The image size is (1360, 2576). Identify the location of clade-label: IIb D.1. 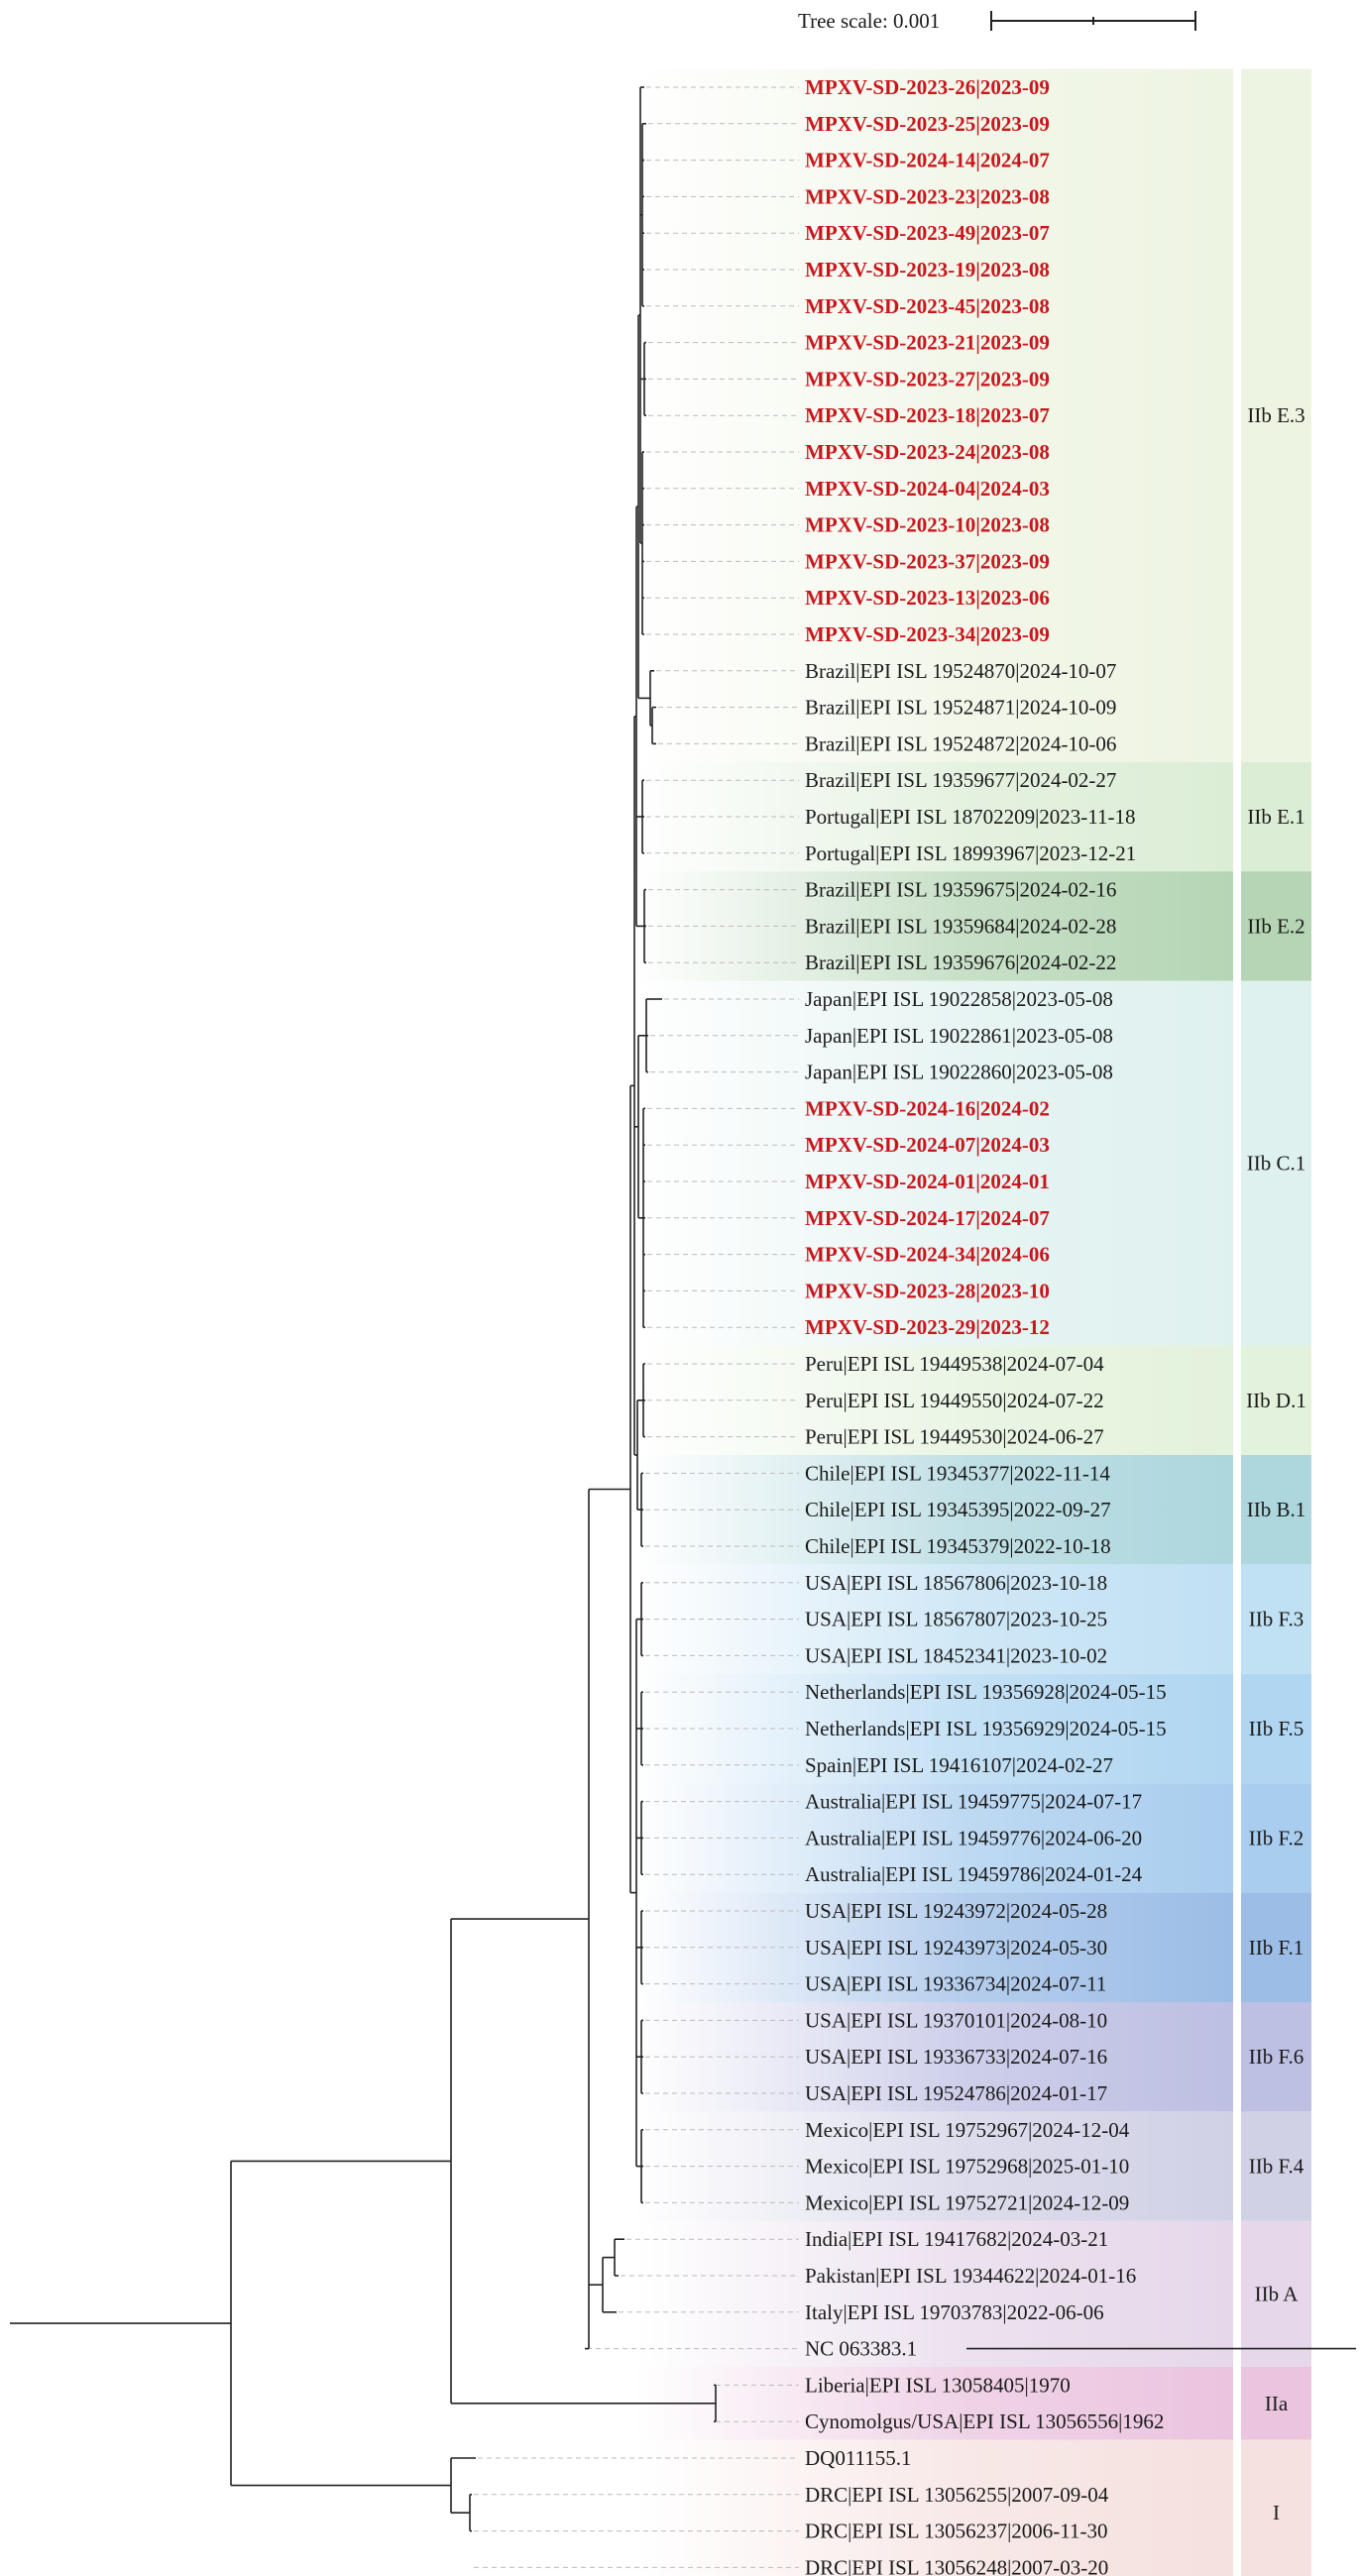
(1276, 1400).